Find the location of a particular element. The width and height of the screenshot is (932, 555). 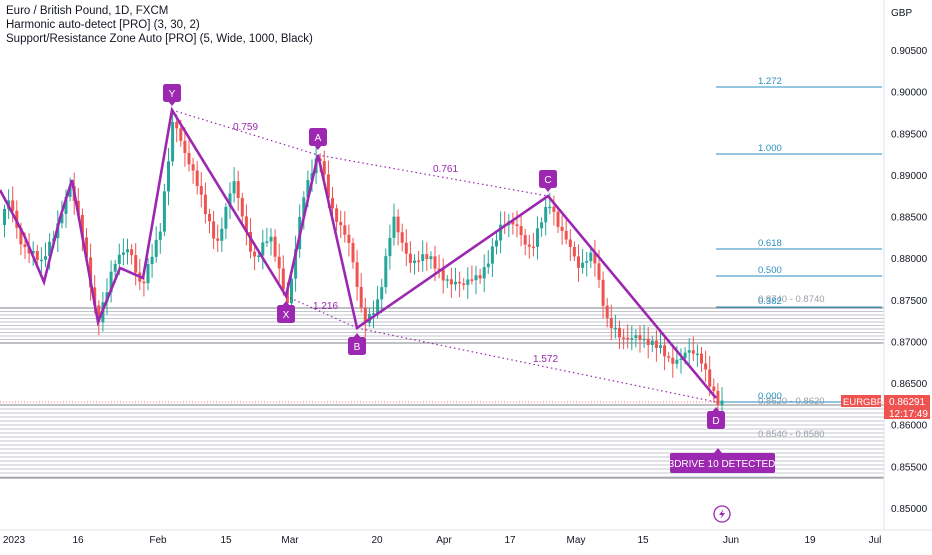

pattern-point-b: B is located at coordinates (357, 344).